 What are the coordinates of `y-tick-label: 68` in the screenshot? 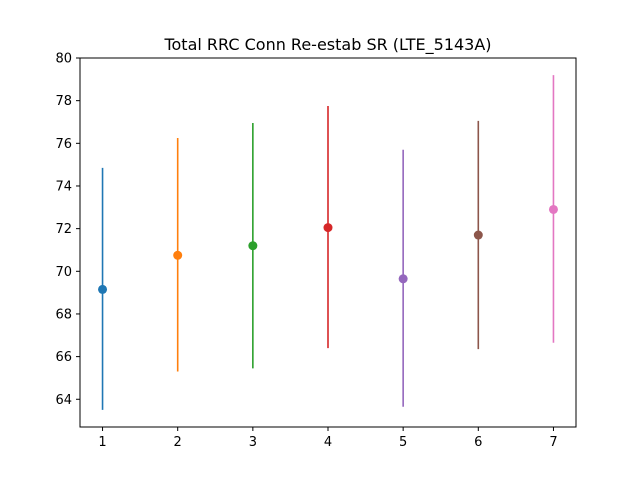 It's located at (63, 314).